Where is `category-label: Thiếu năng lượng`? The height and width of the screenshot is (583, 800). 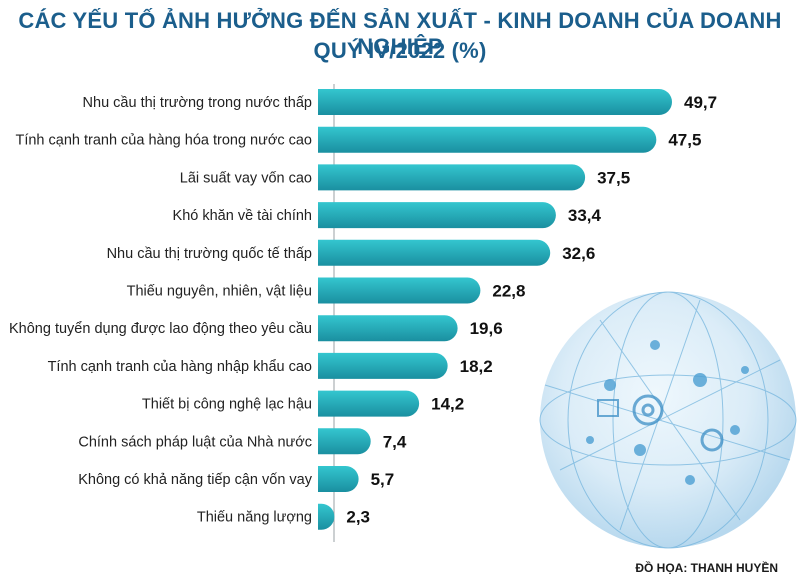 category-label: Thiếu năng lượng is located at coordinates (254, 518).